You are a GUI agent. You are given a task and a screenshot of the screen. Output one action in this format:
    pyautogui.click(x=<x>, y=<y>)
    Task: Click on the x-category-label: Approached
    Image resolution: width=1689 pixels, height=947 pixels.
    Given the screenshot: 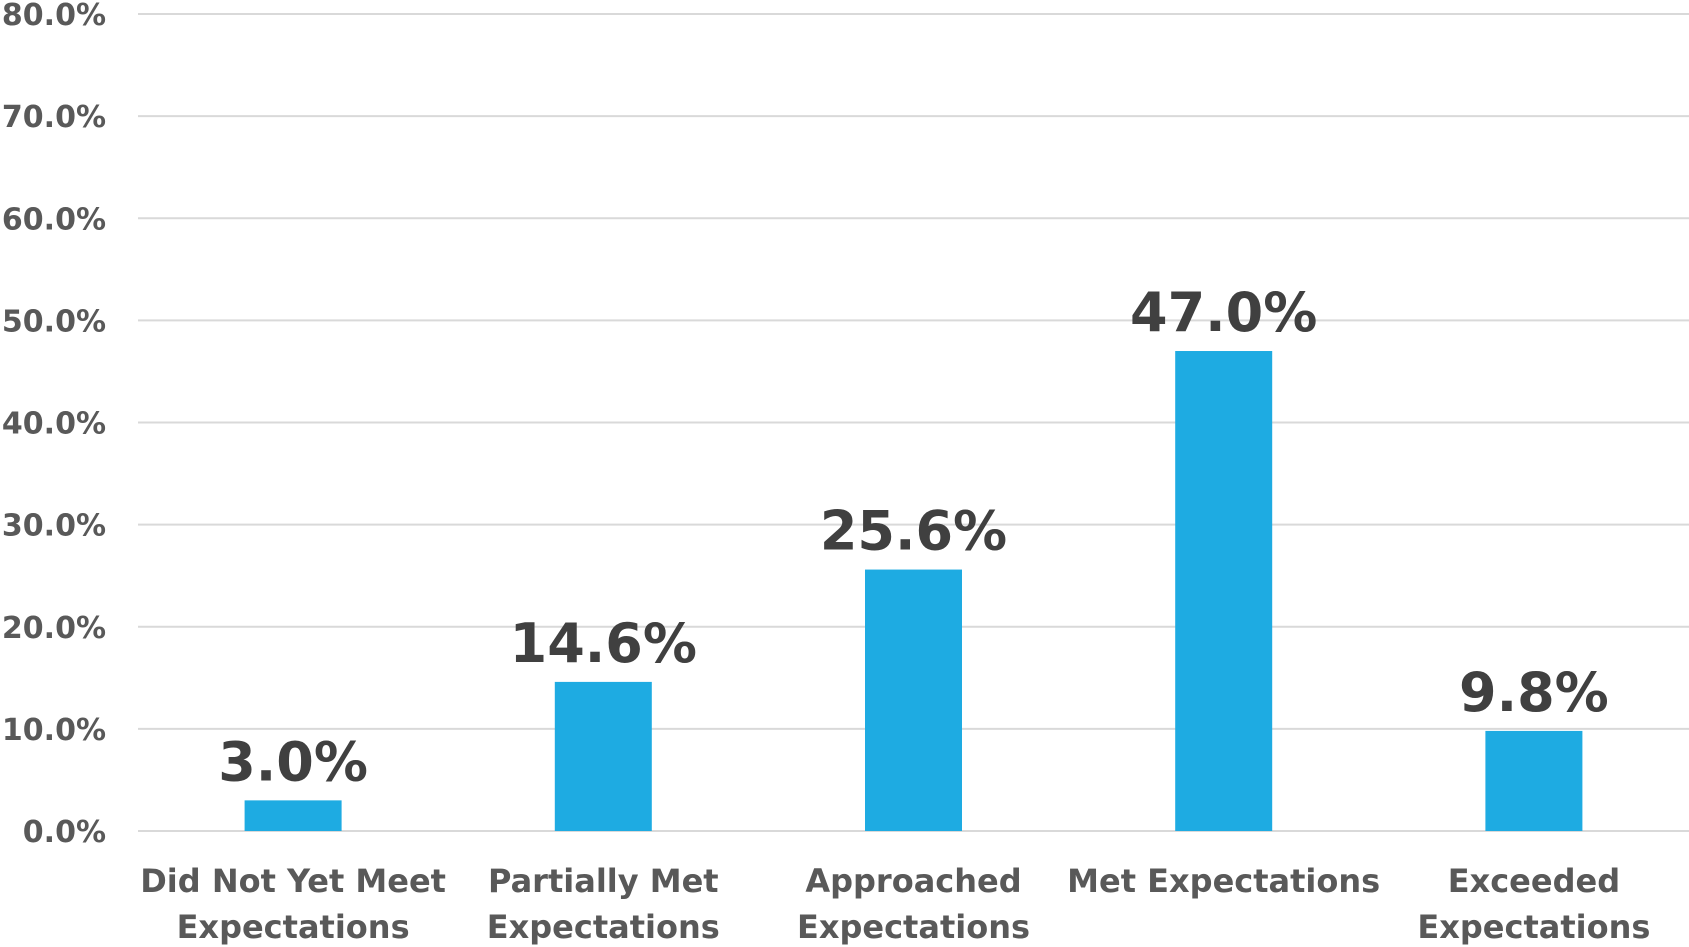 What is the action you would take?
    pyautogui.click(x=913, y=881)
    